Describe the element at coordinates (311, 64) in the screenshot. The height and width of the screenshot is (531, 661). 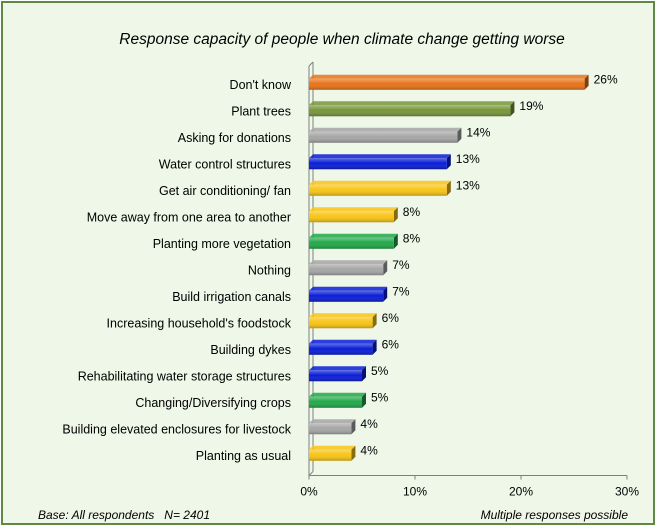
I see `y-axis-top-edge` at that location.